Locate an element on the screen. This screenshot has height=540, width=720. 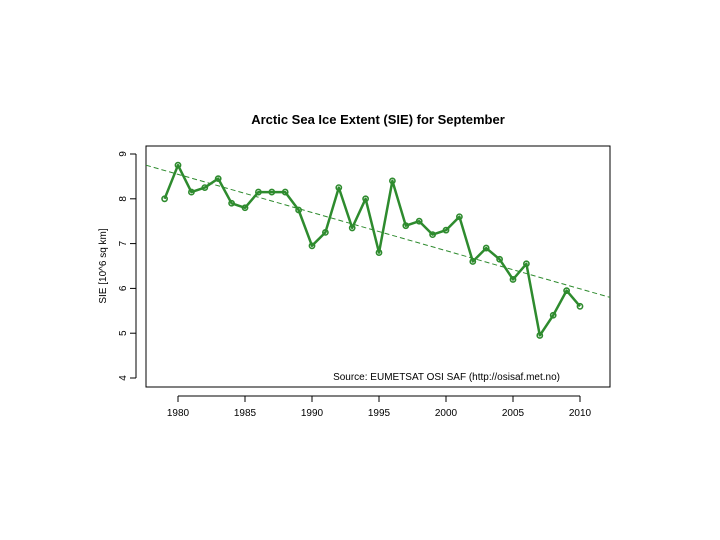
y-axis-title: SIE [10^6 sq km] is located at coordinates (103, 266).